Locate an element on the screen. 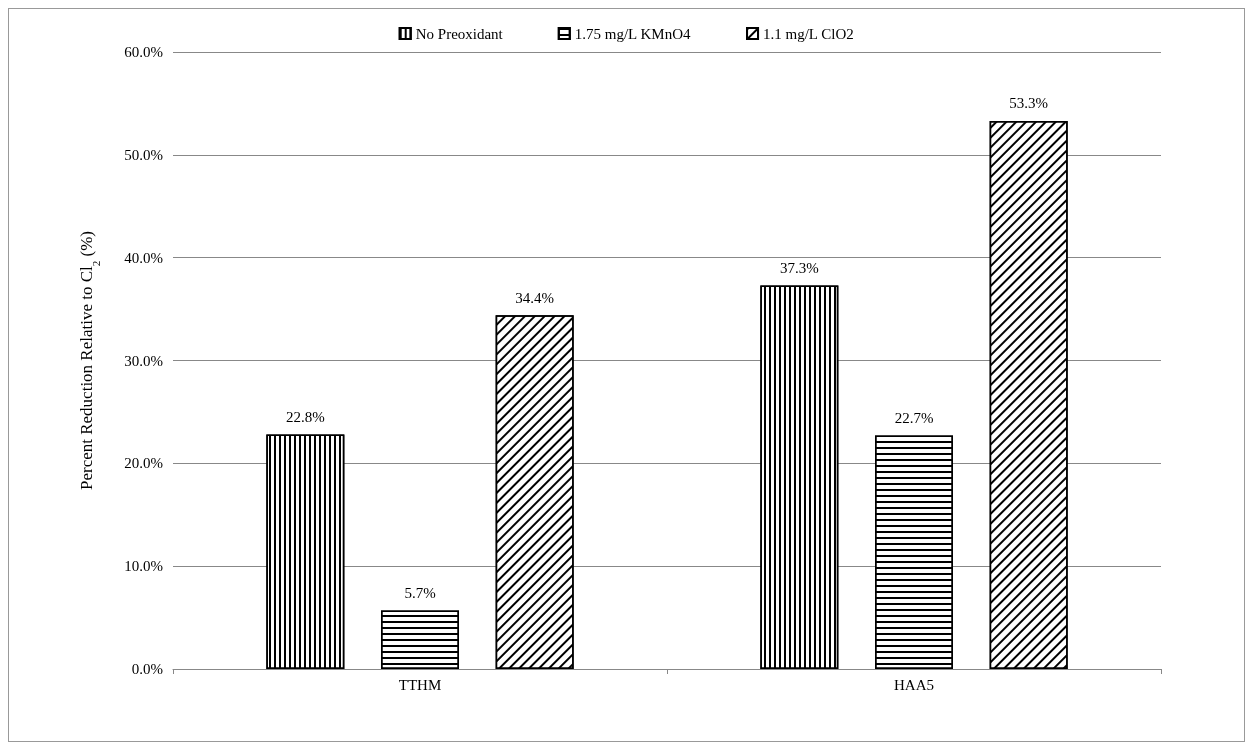 The image size is (1253, 750). legend-label: No Preoxidant is located at coordinates (459, 33).